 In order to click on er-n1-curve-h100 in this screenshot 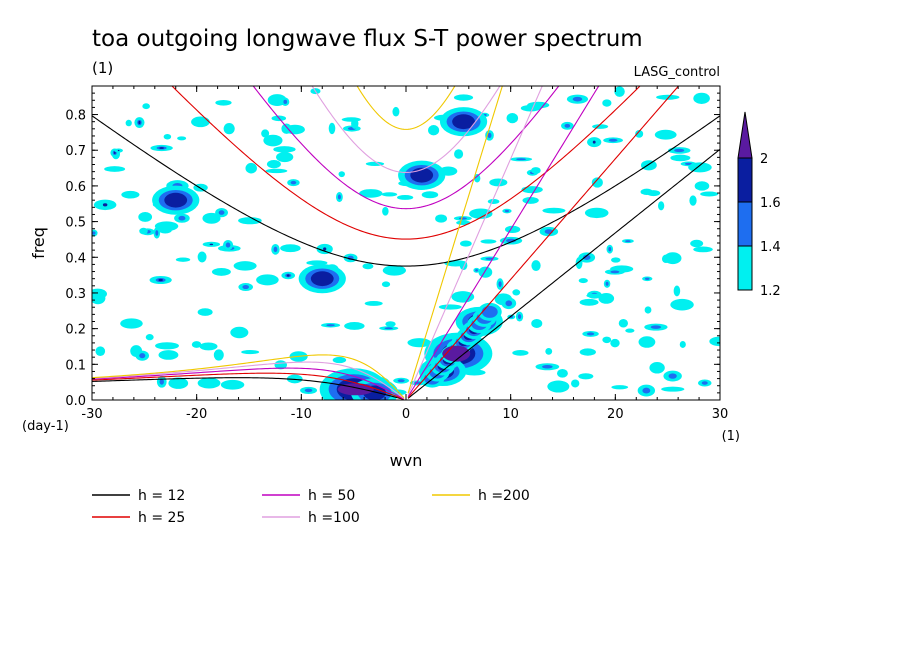, I will do `click(248, 380)`.